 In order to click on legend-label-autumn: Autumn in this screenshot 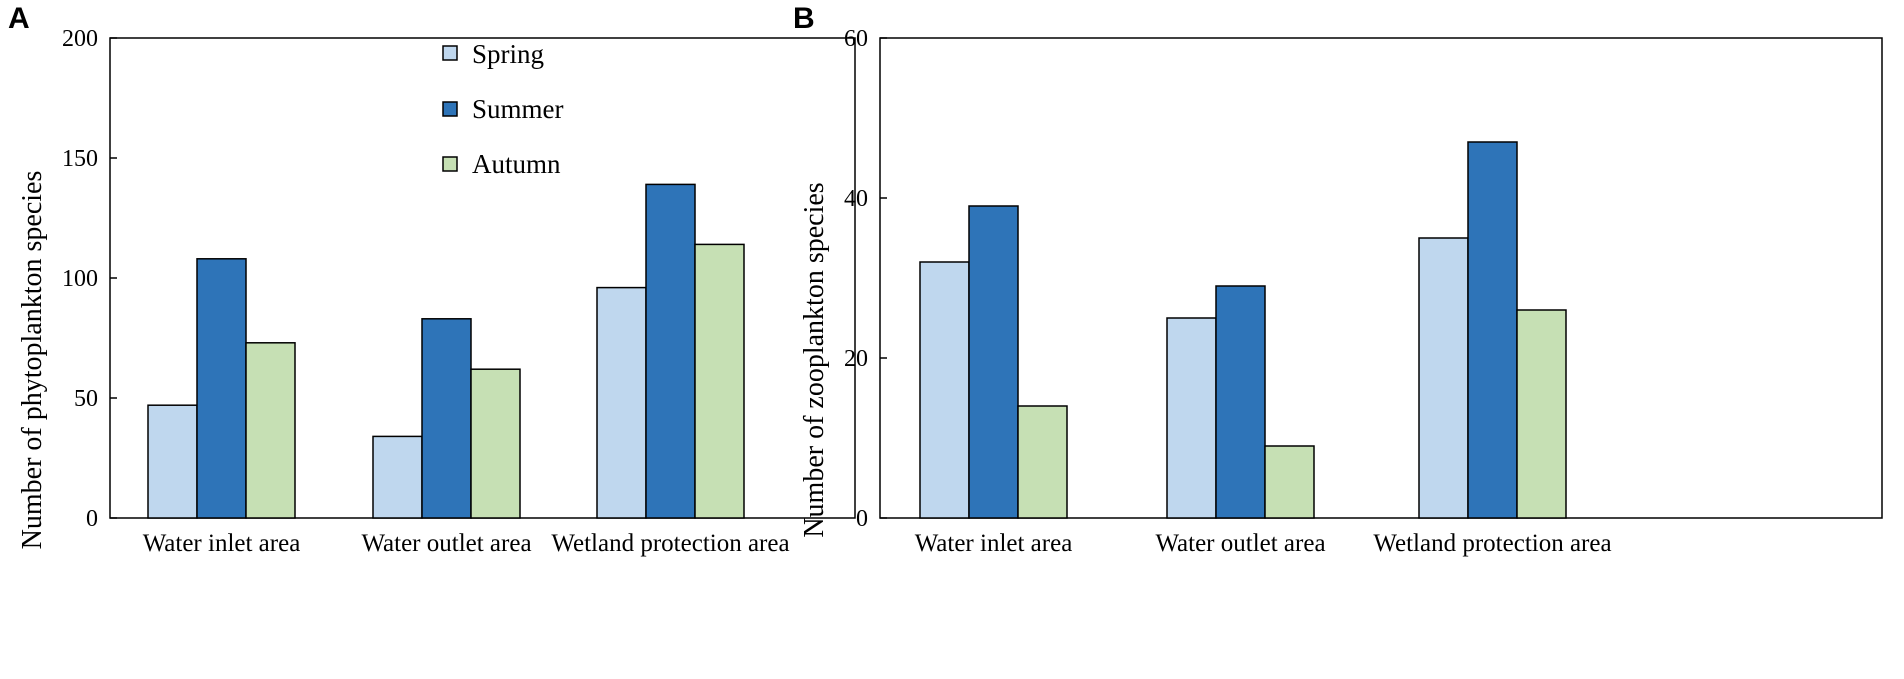, I will do `click(516, 164)`.